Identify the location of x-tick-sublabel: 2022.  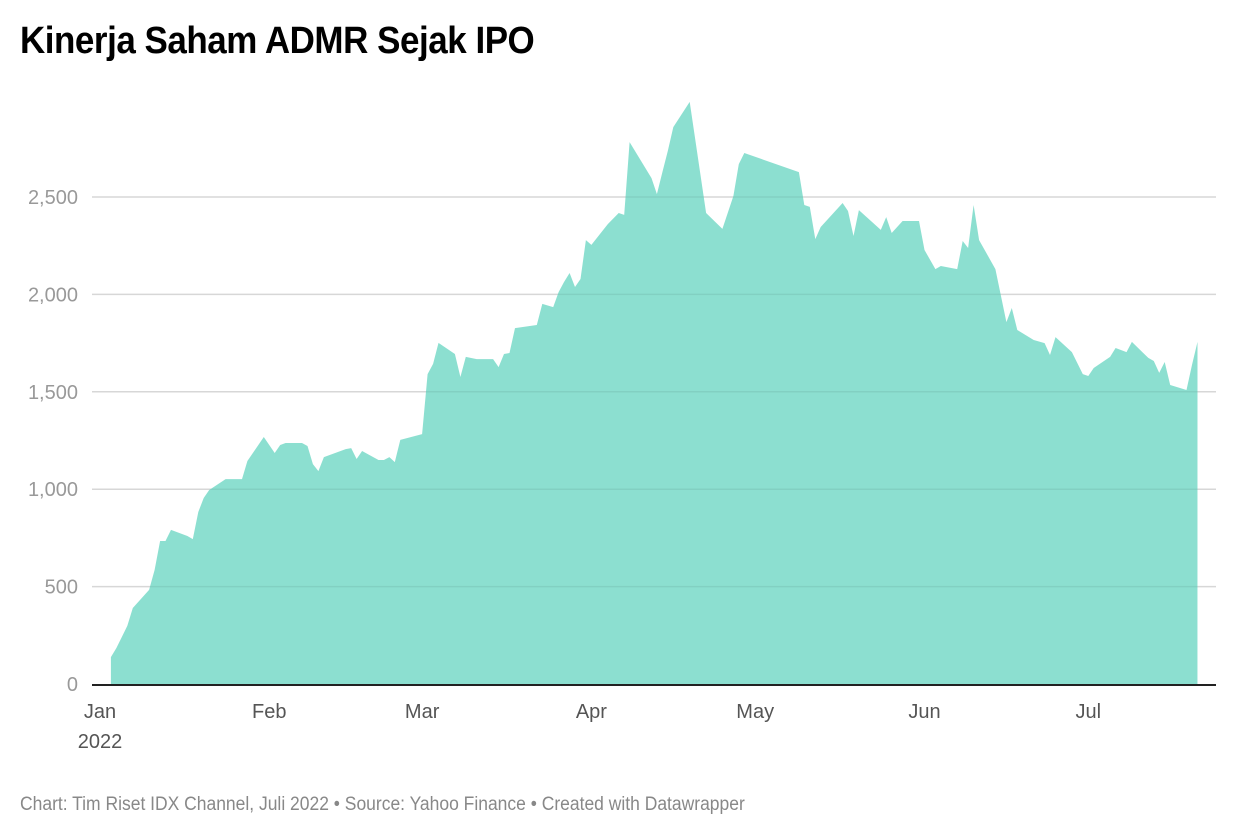
(100, 742).